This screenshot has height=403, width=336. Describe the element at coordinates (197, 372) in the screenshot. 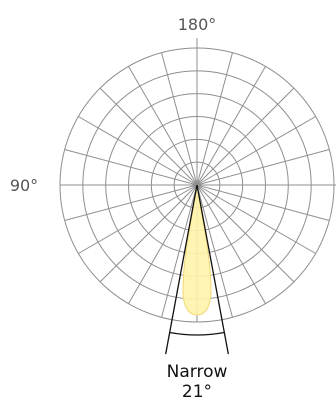

I see `beam-name-label: Narrow` at that location.